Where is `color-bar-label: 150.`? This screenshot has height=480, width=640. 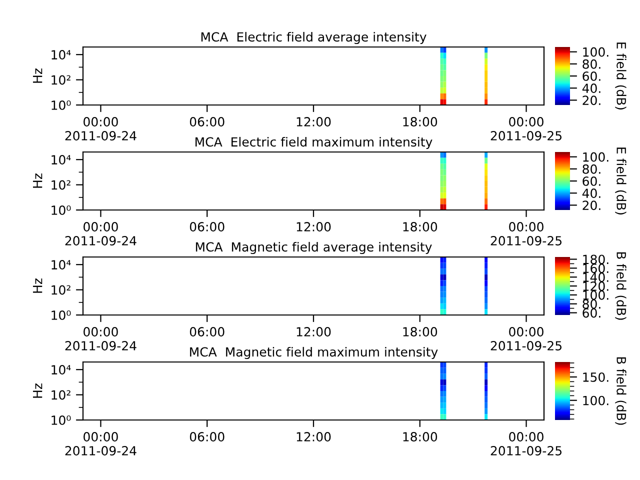 color-bar-label: 150. is located at coordinates (595, 377).